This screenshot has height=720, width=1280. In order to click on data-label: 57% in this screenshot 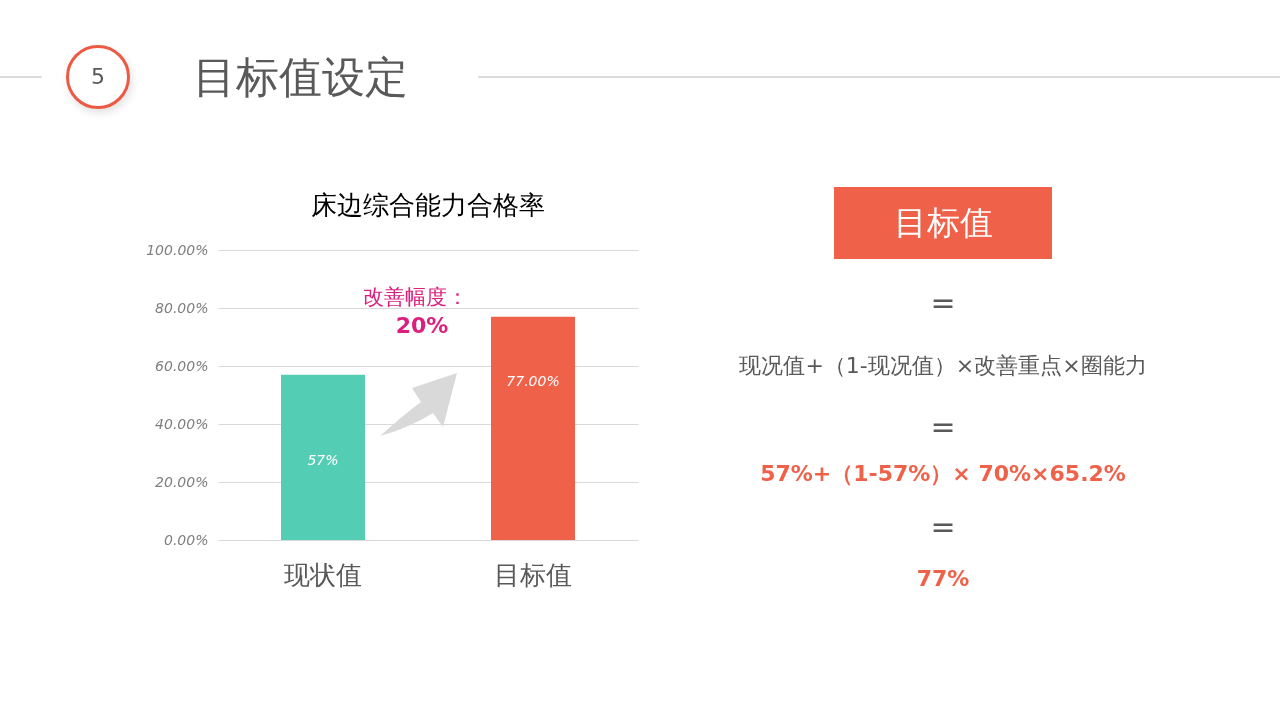, I will do `click(323, 459)`.